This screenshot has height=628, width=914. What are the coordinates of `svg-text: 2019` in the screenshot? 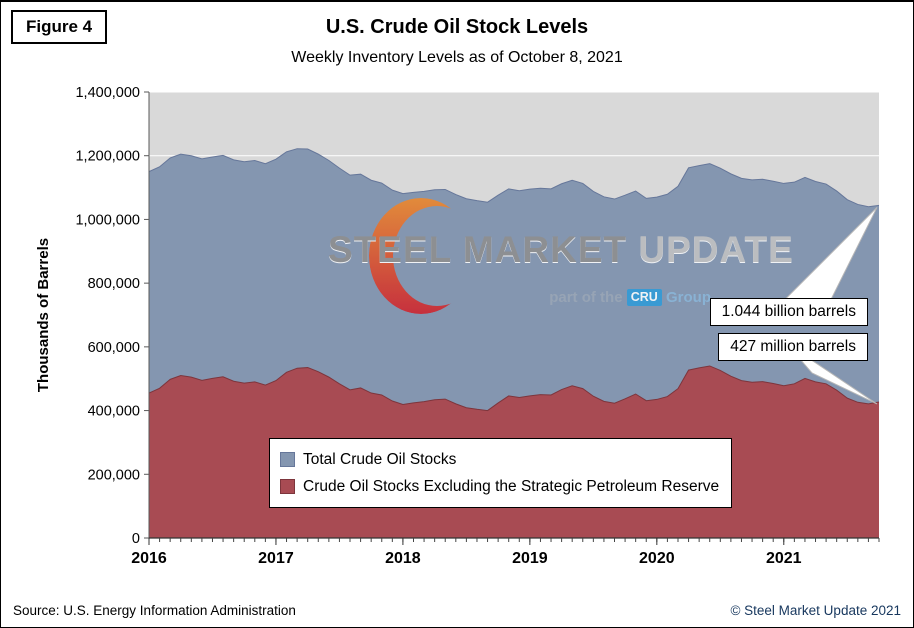 It's located at (530, 558).